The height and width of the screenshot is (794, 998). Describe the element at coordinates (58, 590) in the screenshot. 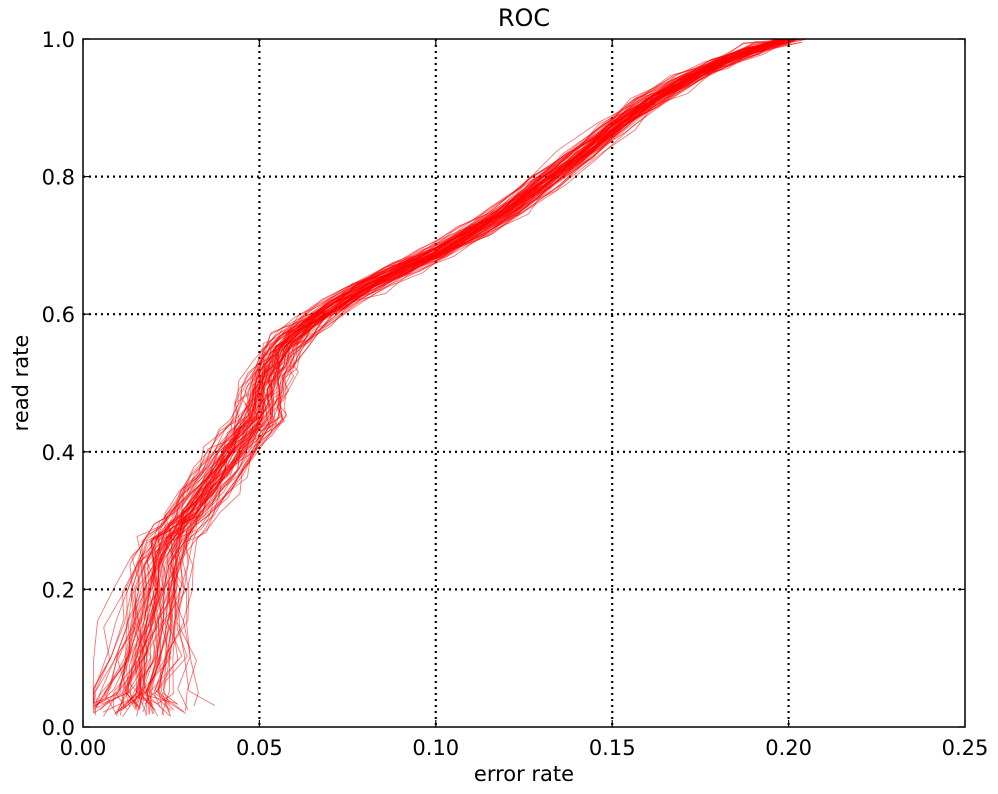

I see `y-tick-label: 0.2` at that location.